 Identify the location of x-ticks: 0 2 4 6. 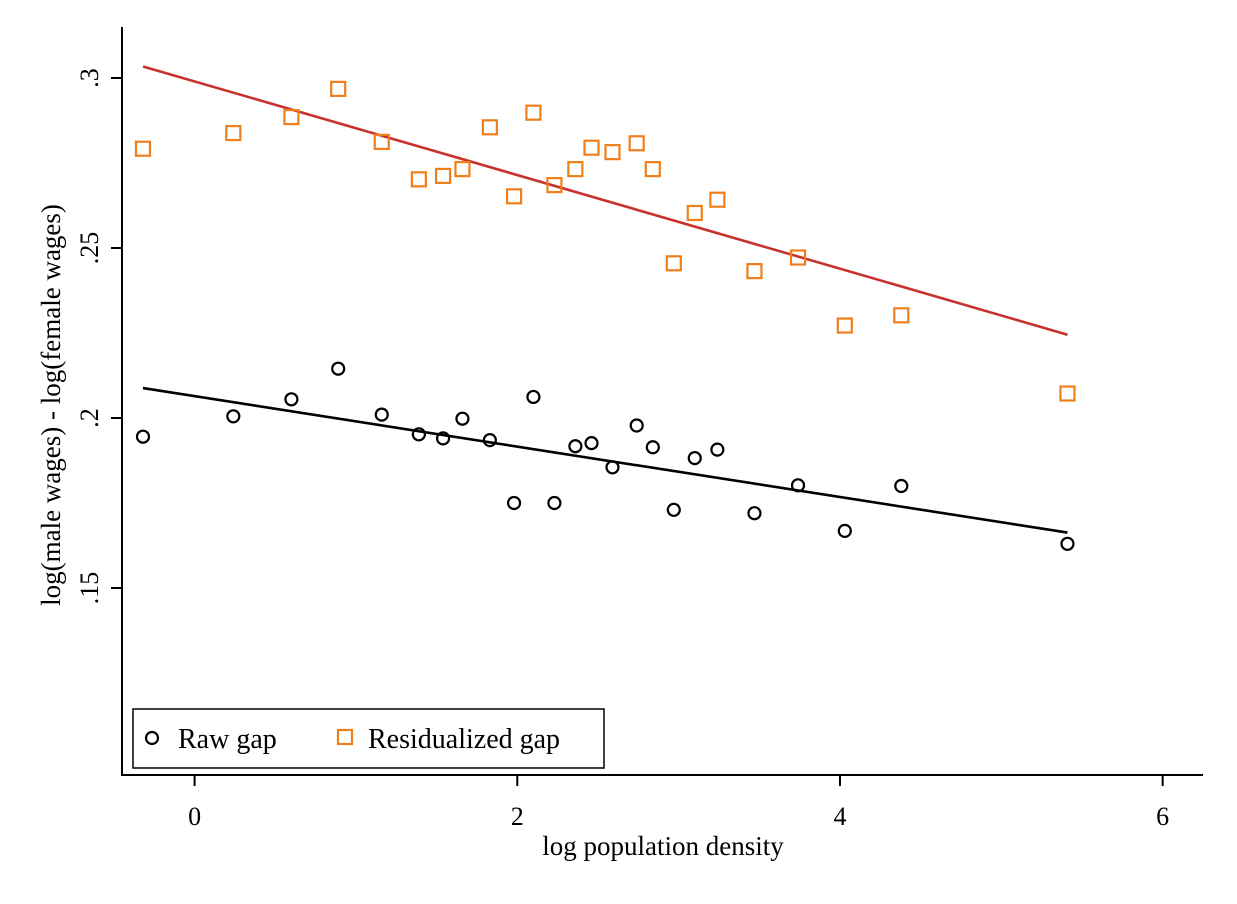
(678, 803).